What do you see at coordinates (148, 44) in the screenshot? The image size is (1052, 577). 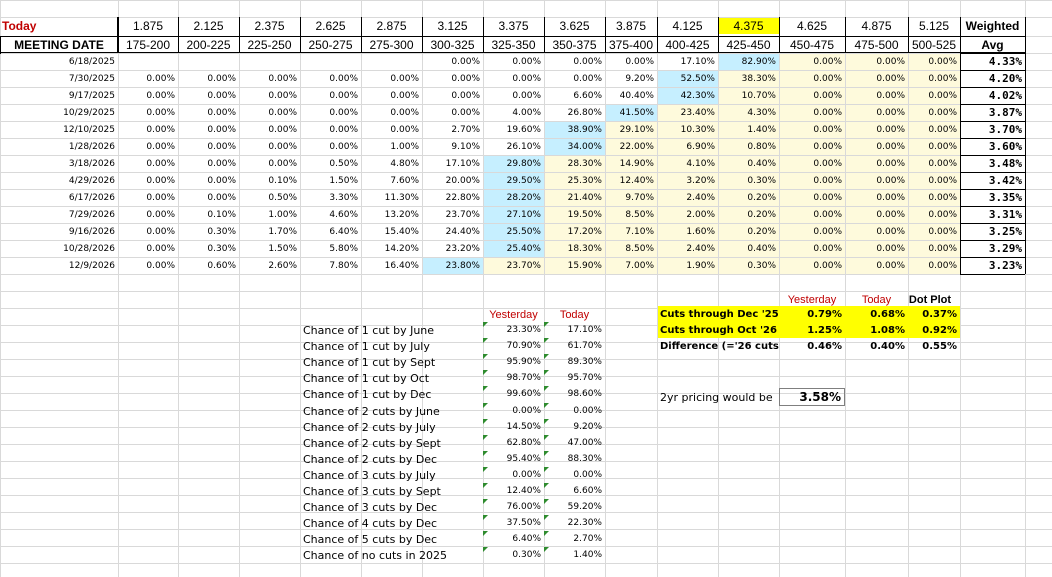 I see `rate-range-header: 175-200` at bounding box center [148, 44].